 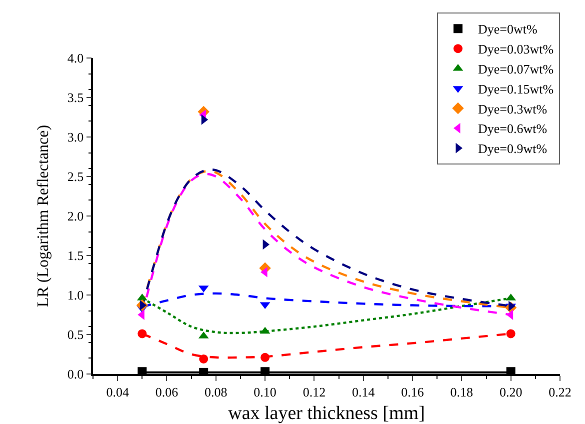 I want to click on x-tick-label: 0.08, so click(x=216, y=392).